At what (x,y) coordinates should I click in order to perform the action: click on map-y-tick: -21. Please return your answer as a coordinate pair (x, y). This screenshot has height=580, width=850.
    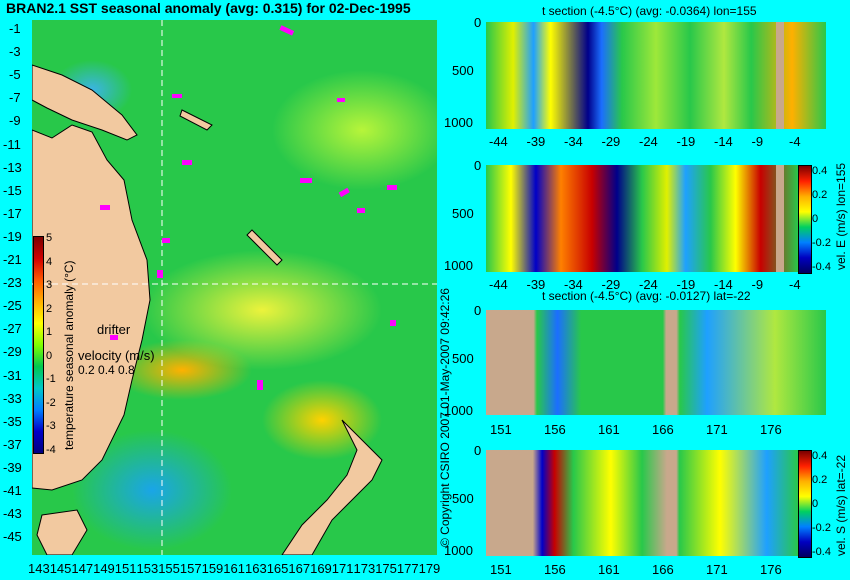
    Looking at the image, I should click on (12, 259).